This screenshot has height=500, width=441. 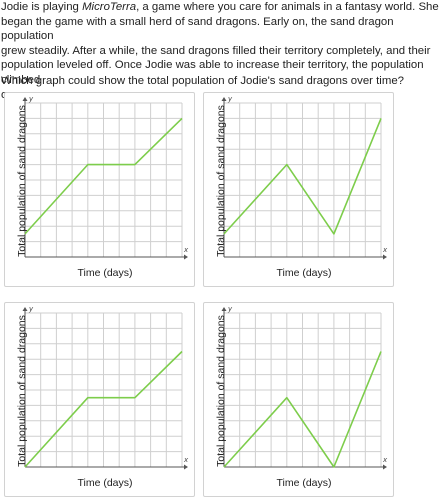 I want to click on graph-2-svg: xy, so click(x=304, y=177).